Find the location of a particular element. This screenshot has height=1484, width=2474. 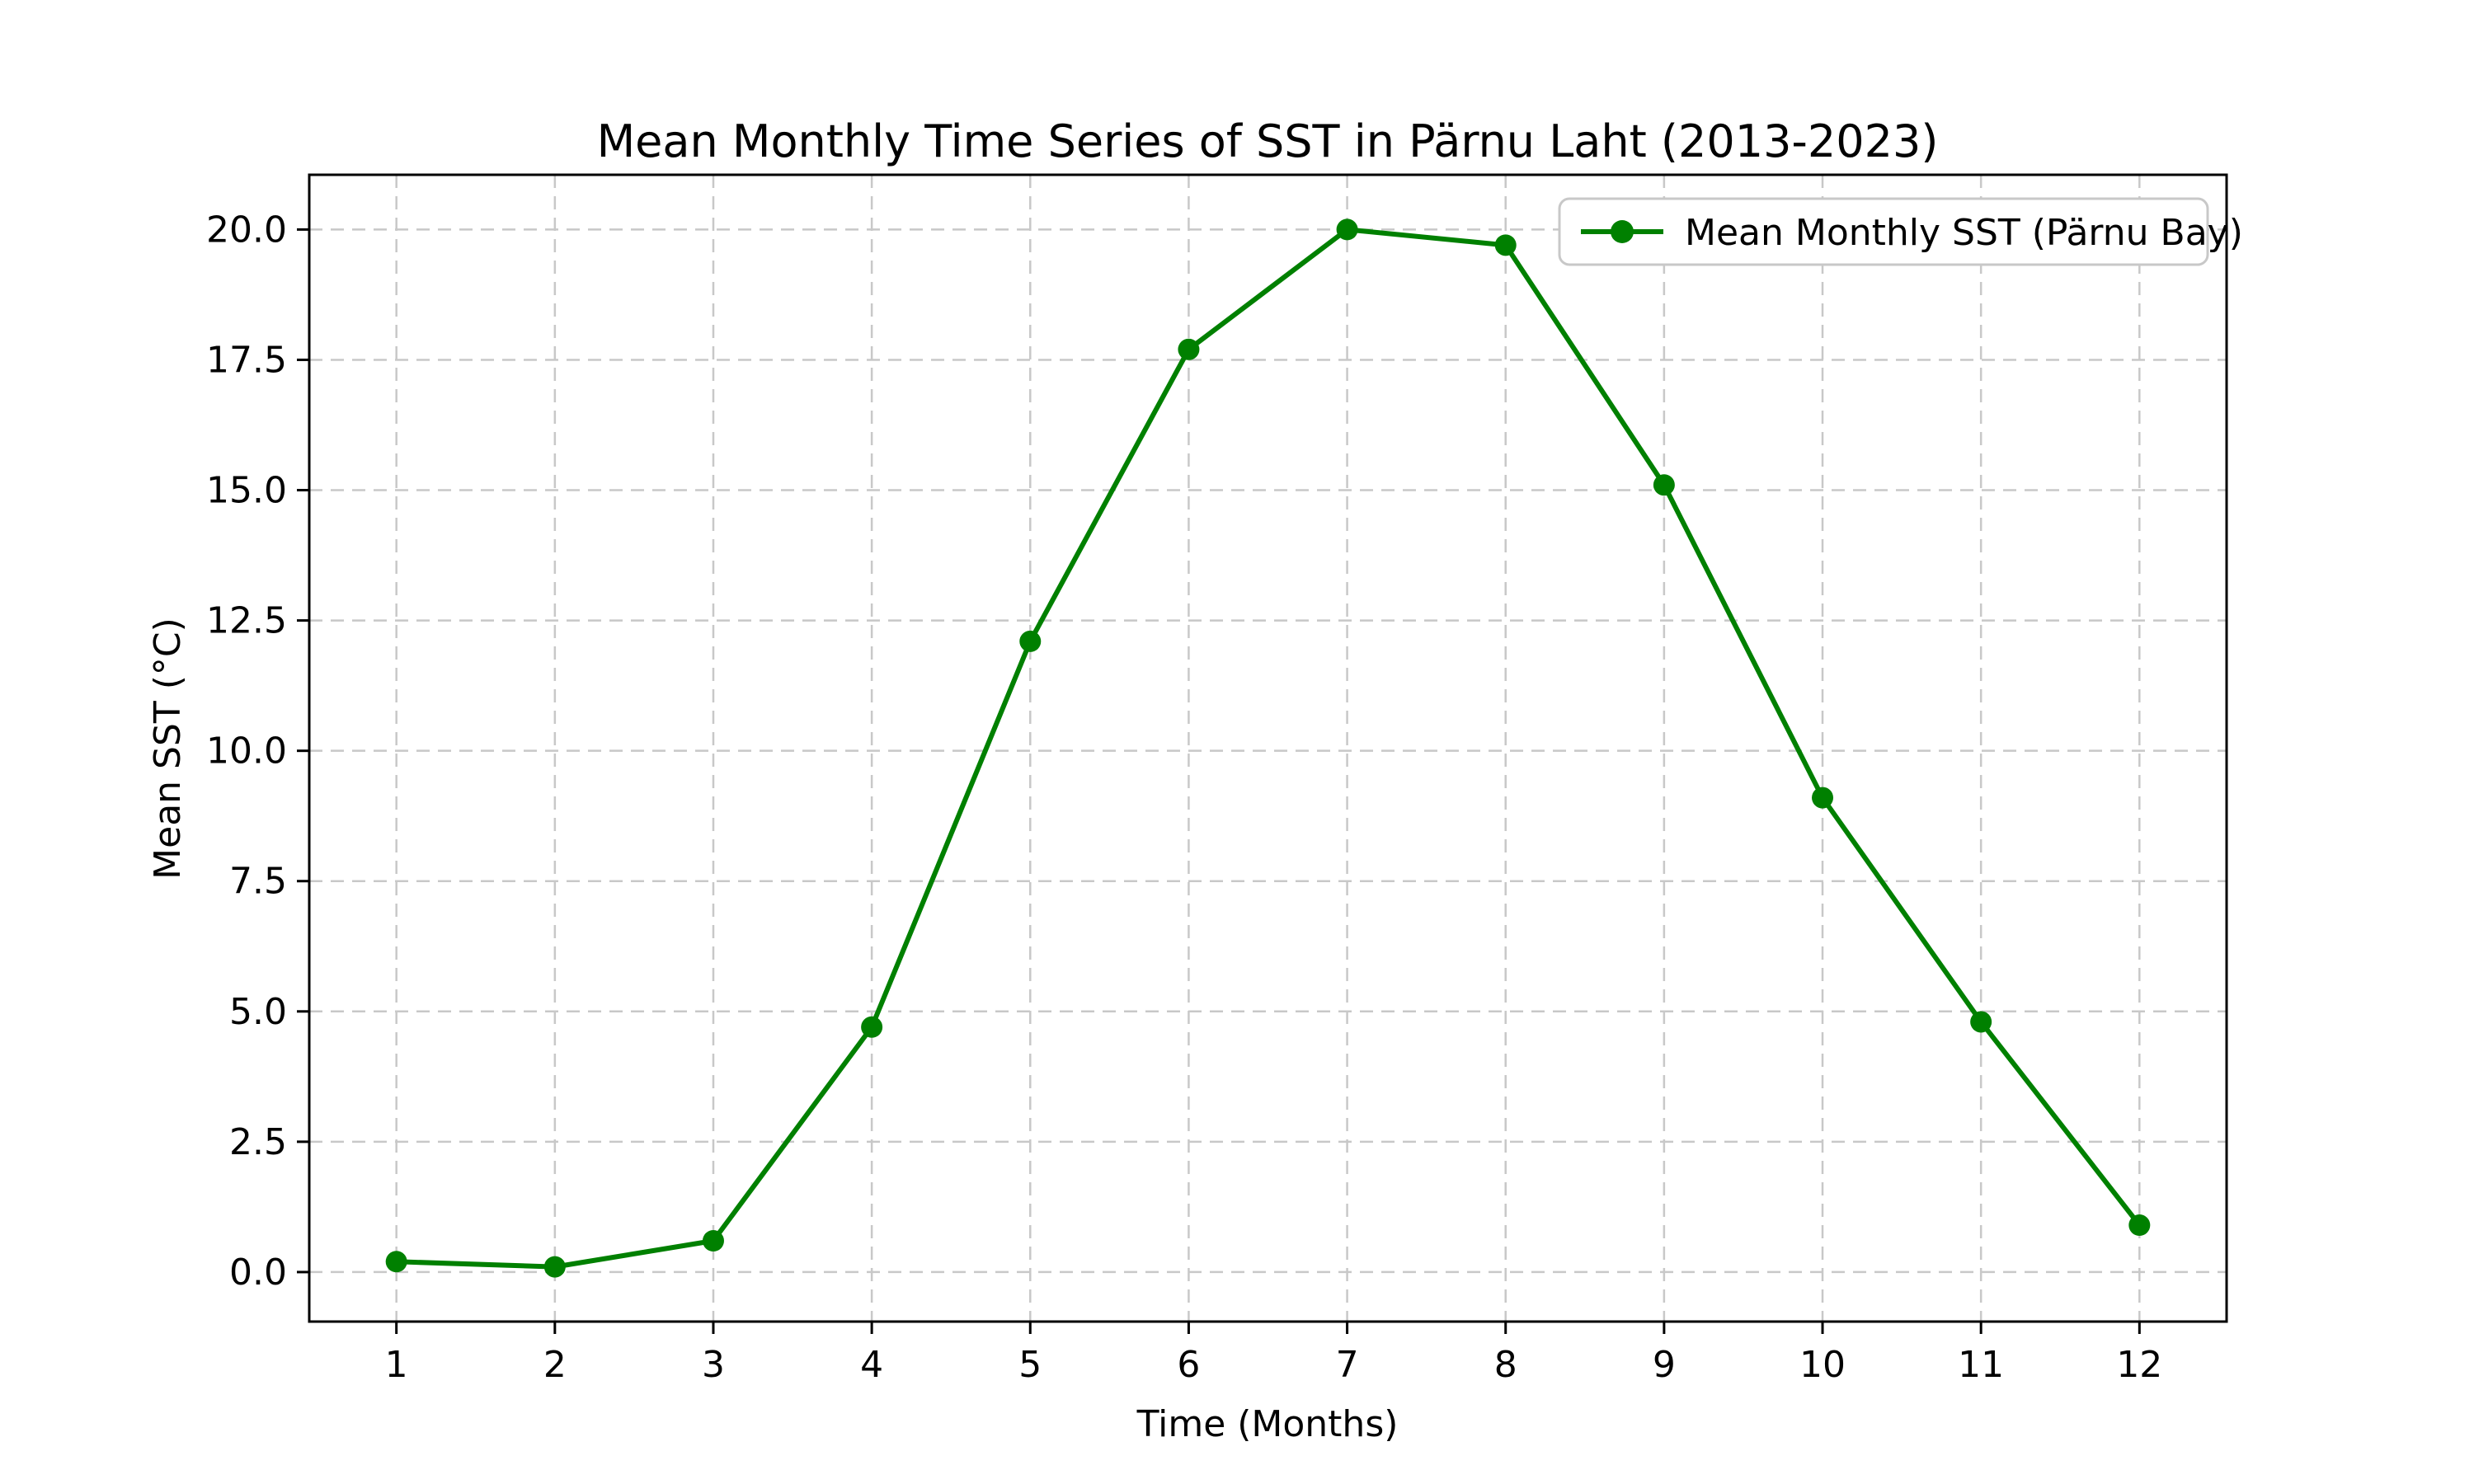

y-axis-label: Mean SST (°C) is located at coordinates (168, 749).